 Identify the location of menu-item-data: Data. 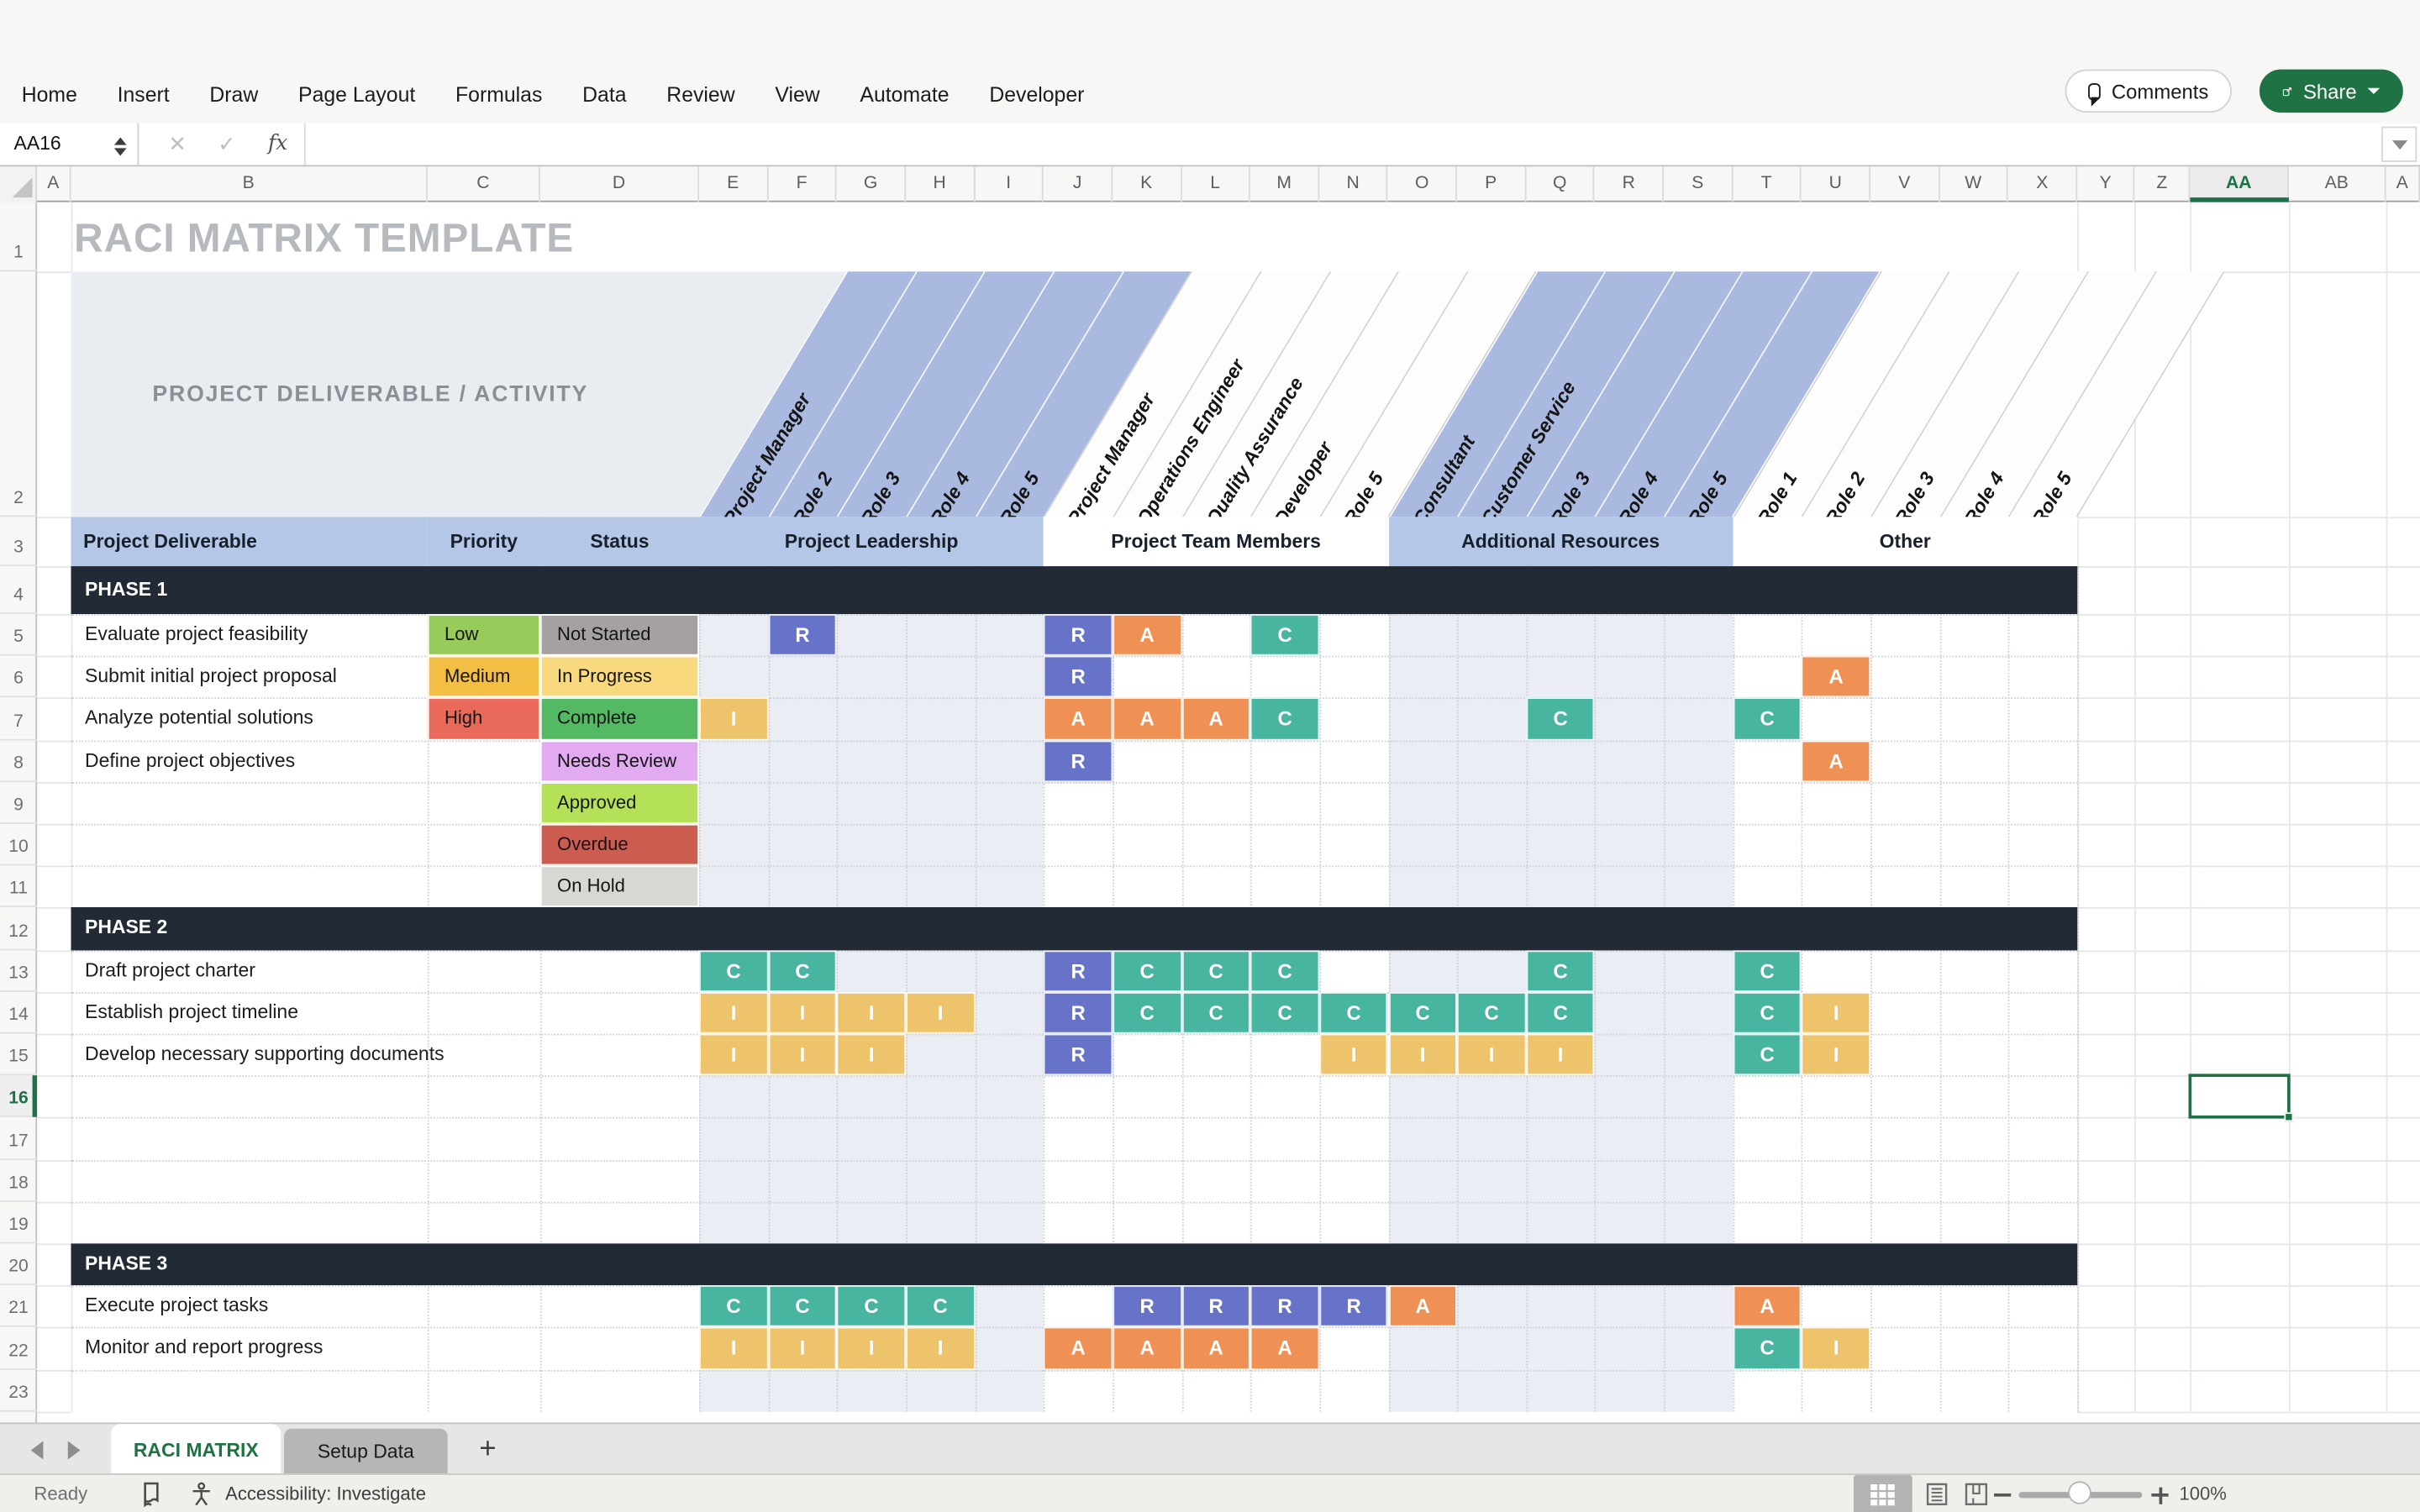
(604, 95).